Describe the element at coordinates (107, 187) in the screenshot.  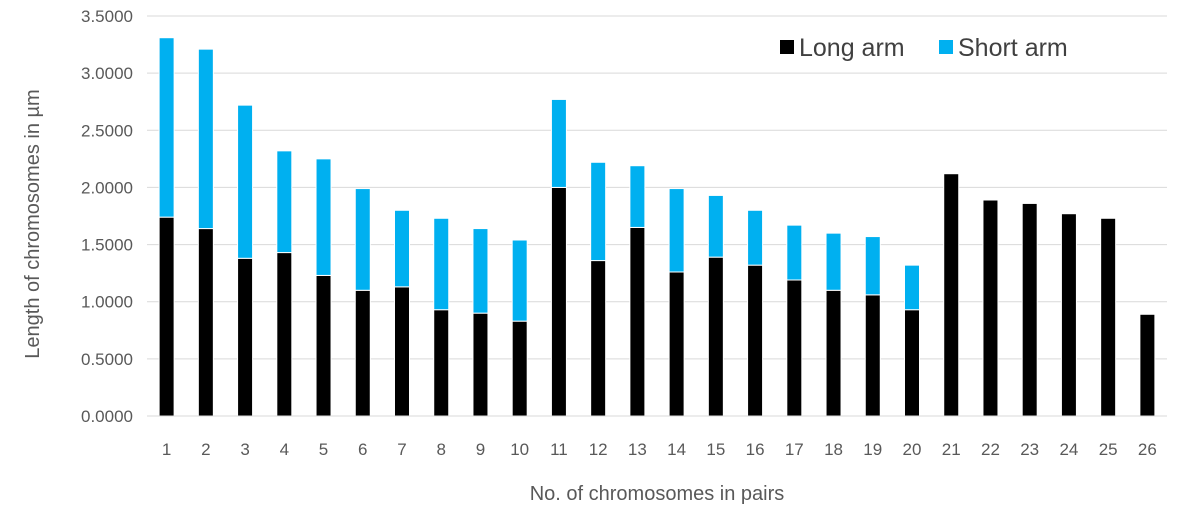
I see `y-tick-label: 2.0000` at that location.